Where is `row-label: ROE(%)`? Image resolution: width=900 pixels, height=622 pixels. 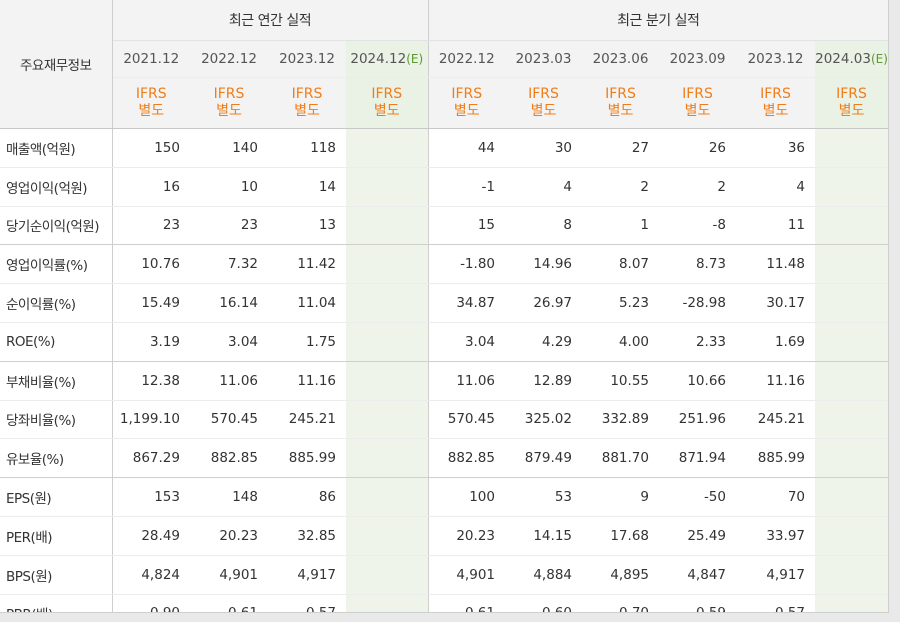 row-label: ROE(%) is located at coordinates (56, 342).